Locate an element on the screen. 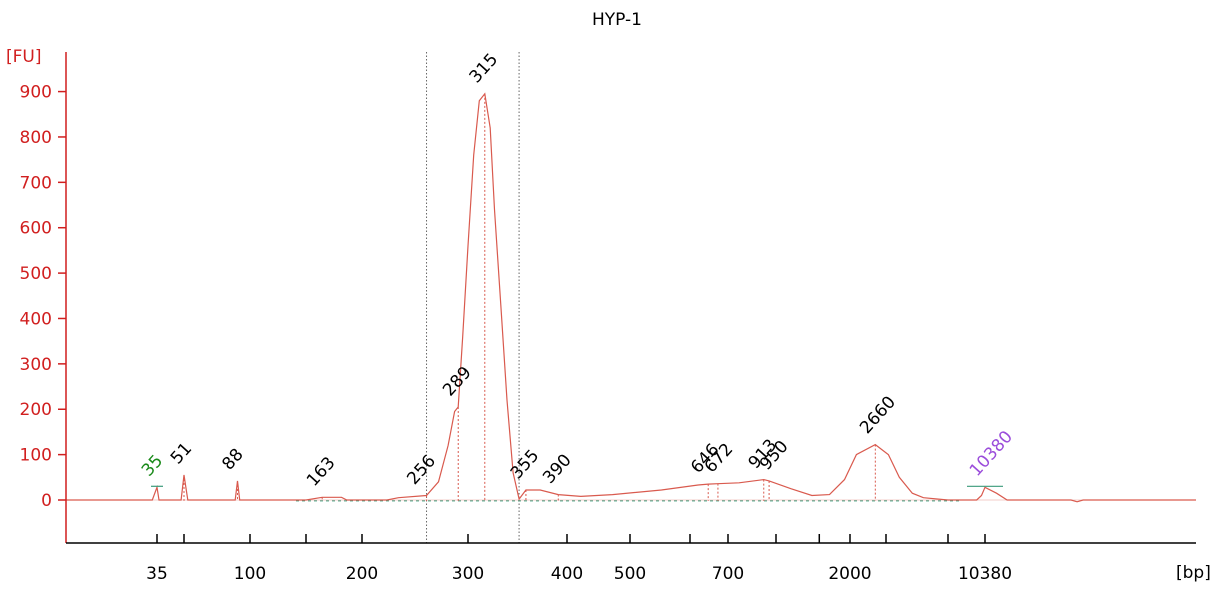  x-axis-label: [bp] is located at coordinates (1193, 573).